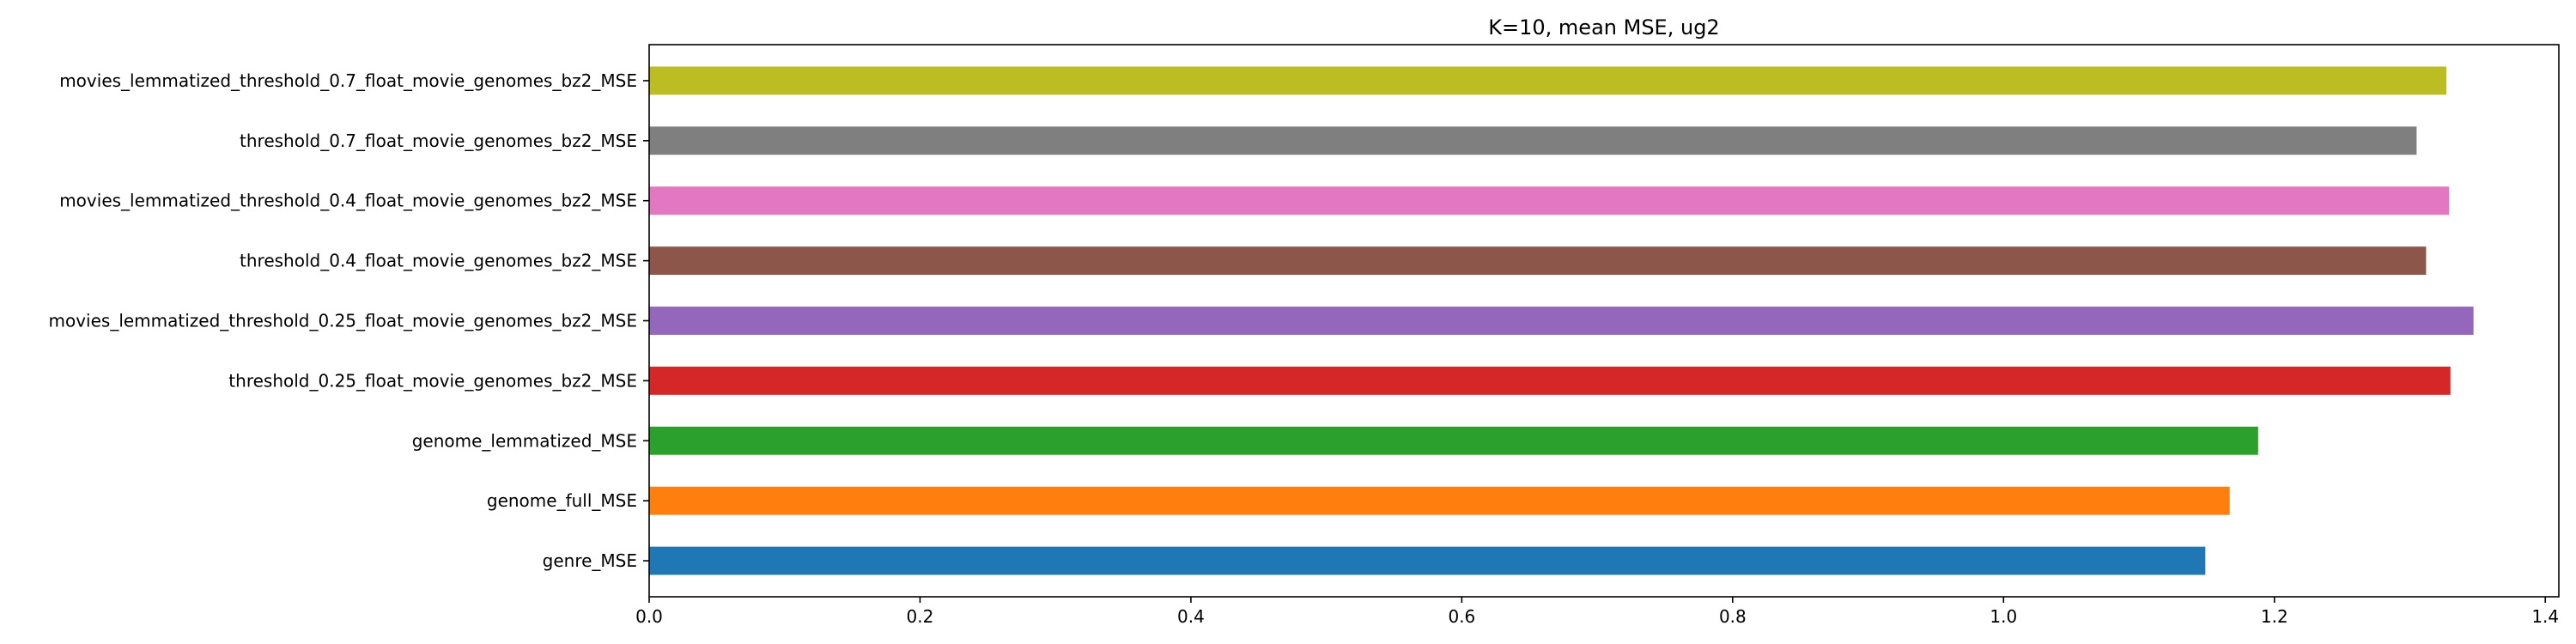  Describe the element at coordinates (1533, 140) in the screenshot. I see `bar-threshold_0.7_float_movie_genomes_bz2_MSE` at that location.